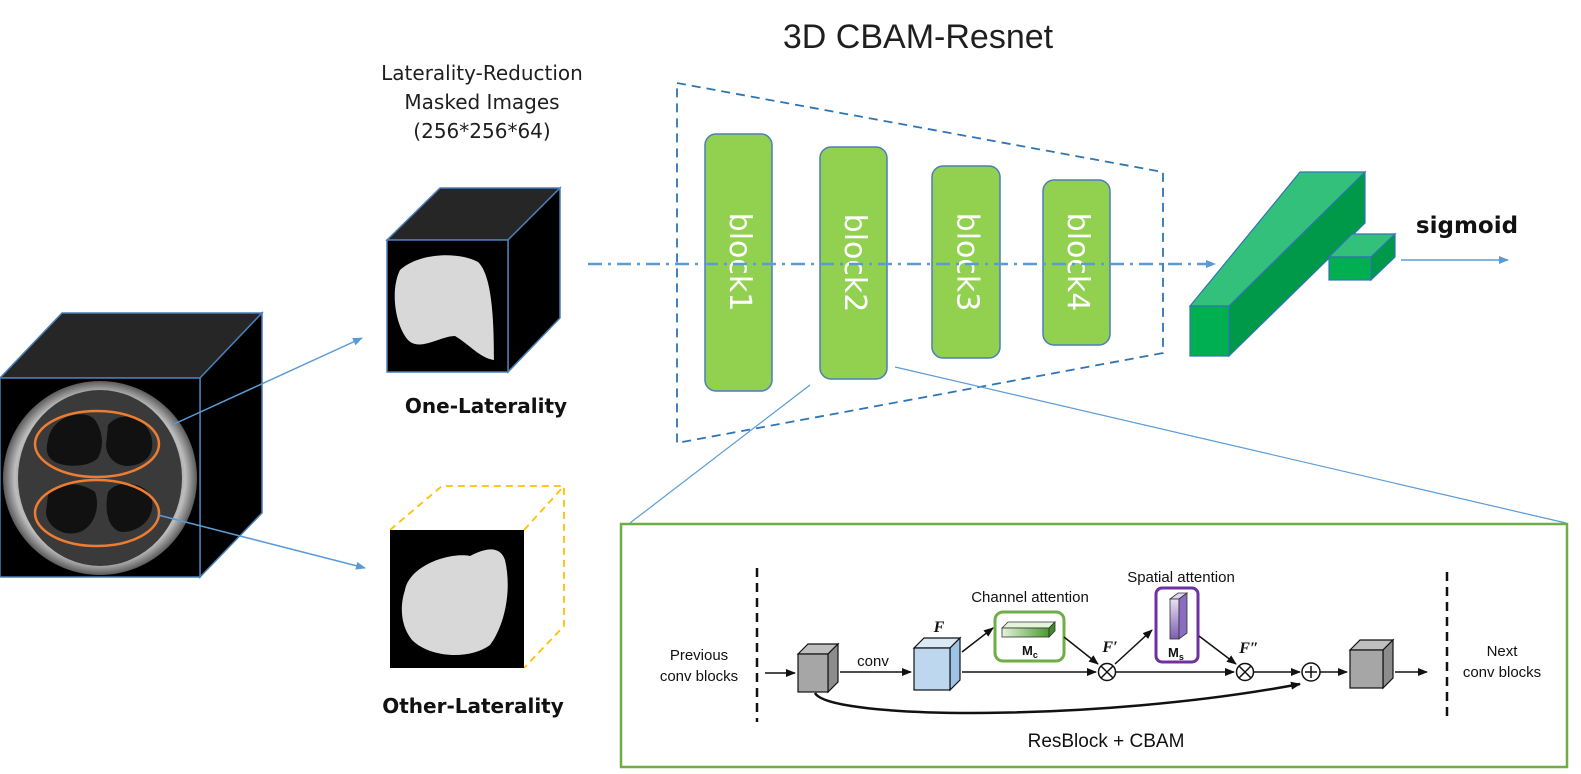 The height and width of the screenshot is (774, 1581). Describe the element at coordinates (873, 661) in the screenshot. I see `conv-label: conv` at that location.